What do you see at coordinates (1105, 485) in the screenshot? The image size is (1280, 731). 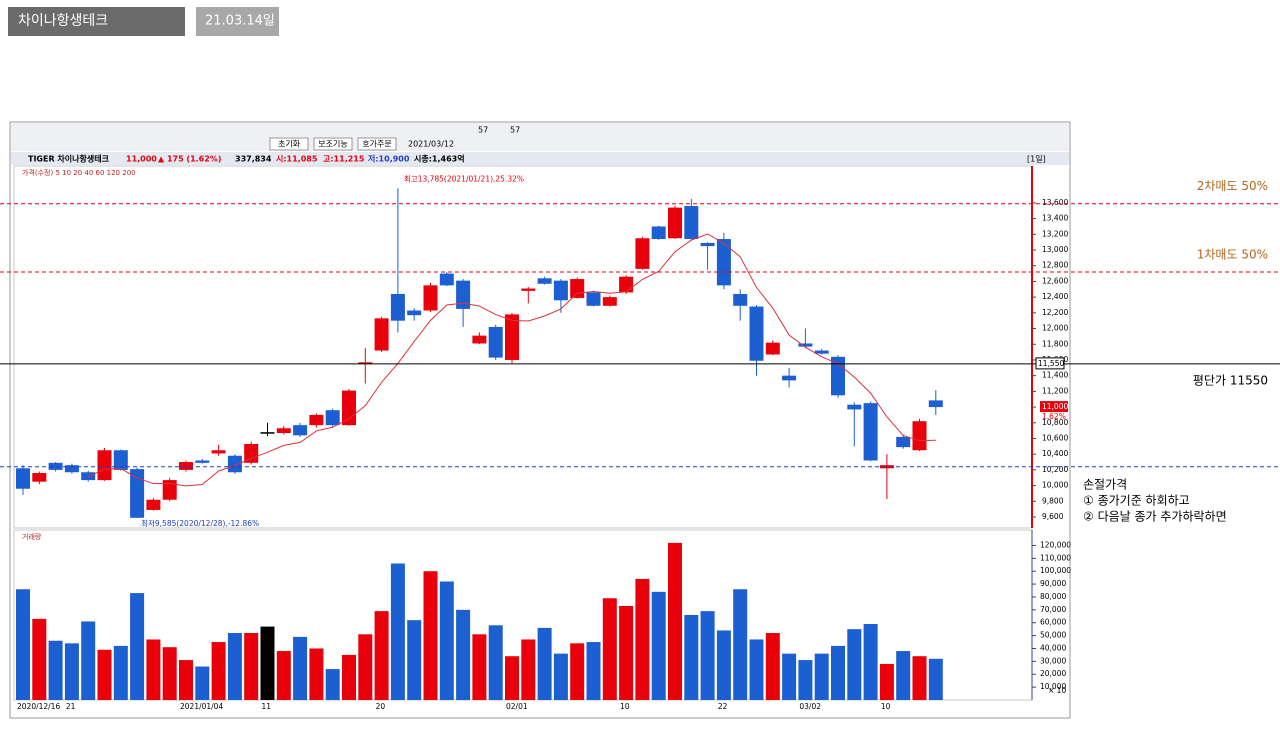 I see `stop-loss-note: 손절가격` at bounding box center [1105, 485].